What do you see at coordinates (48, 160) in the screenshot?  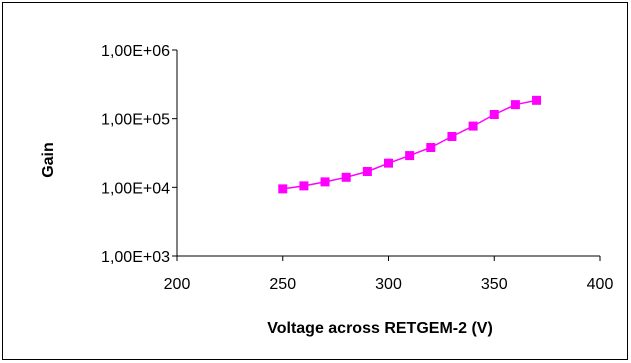 I see `y-axis-title: Gain` at bounding box center [48, 160].